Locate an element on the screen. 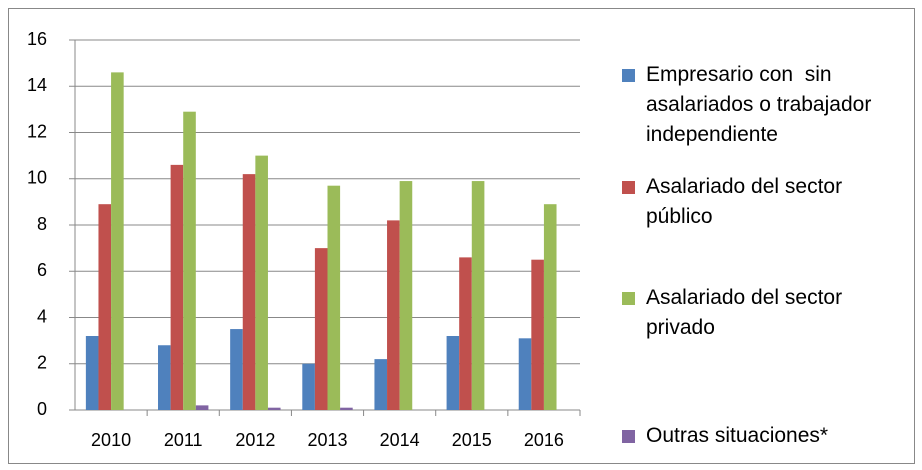 Image resolution: width=922 pixels, height=470 pixels. legend-item: Asalariado del sector público is located at coordinates (767, 202).